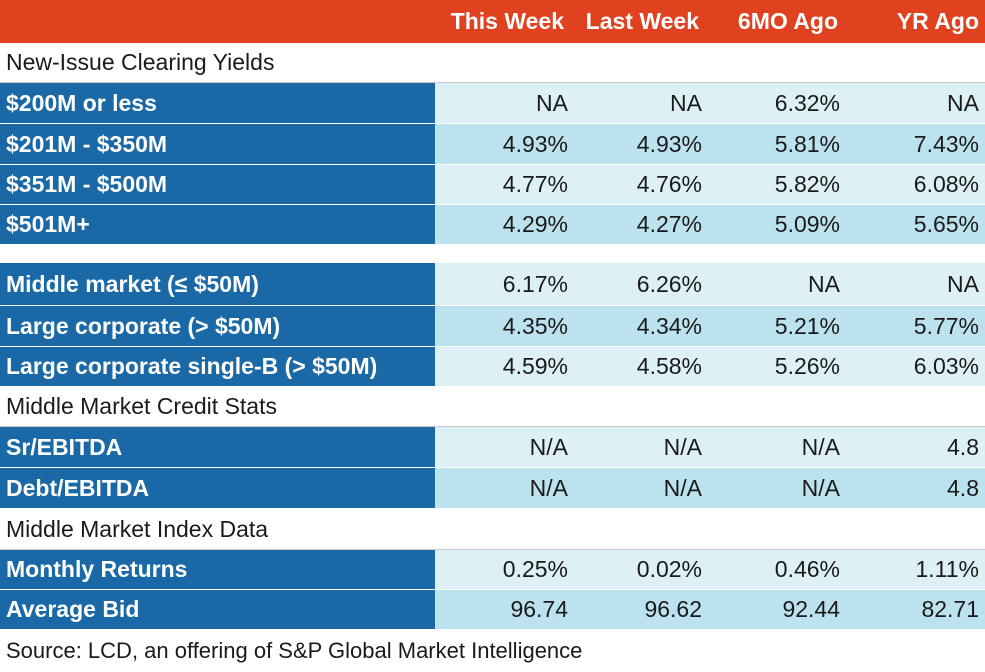 Image resolution: width=985 pixels, height=672 pixels. I want to click on section-title-credit: Middle Market Credit Stats, so click(492, 407).